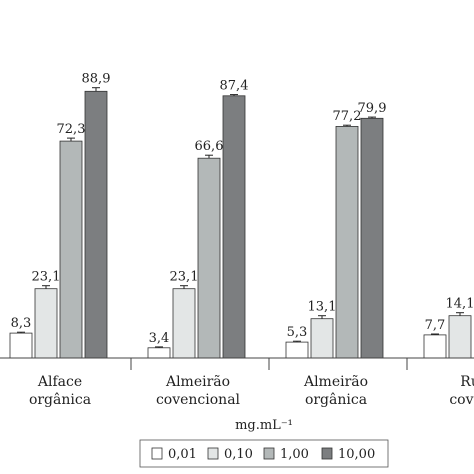  What do you see at coordinates (96, 79) in the screenshot?
I see `data-label: 88,9` at bounding box center [96, 79].